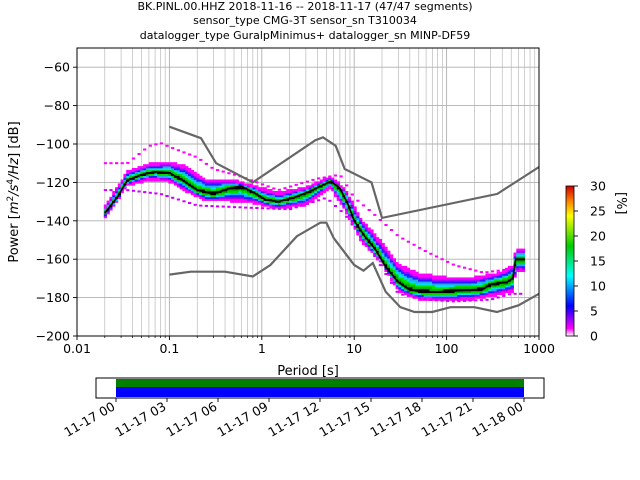 This screenshot has width=640, height=480. Describe the element at coordinates (53, 336) in the screenshot. I see `y-tick-label: −200` at that location.